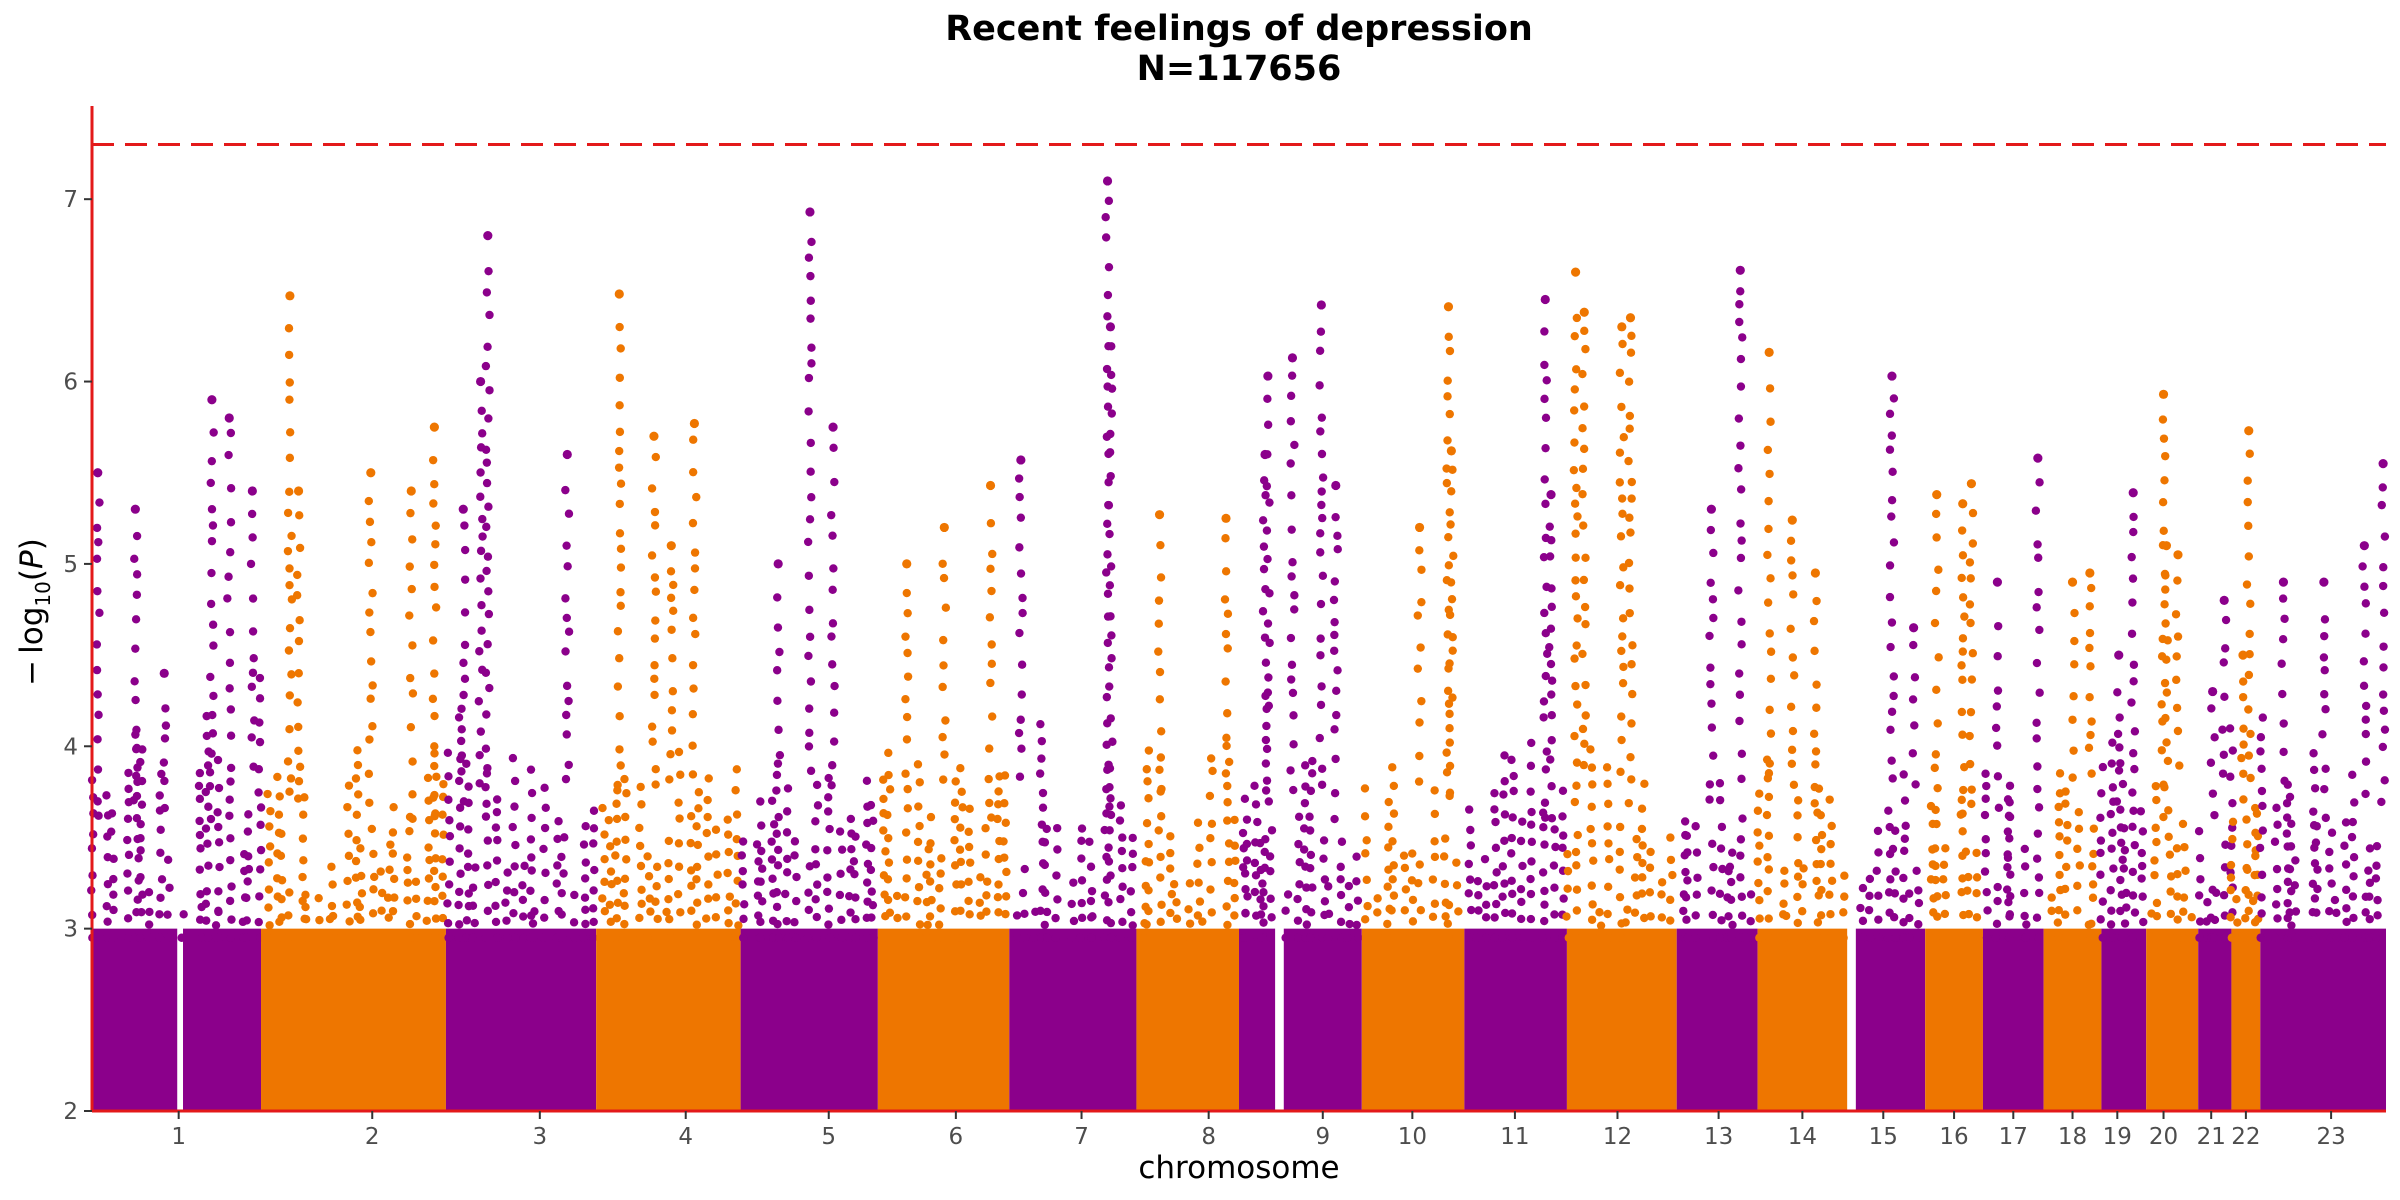 This screenshot has height=1200, width=2400. I want to click on x-tick-label: 3, so click(540, 1137).